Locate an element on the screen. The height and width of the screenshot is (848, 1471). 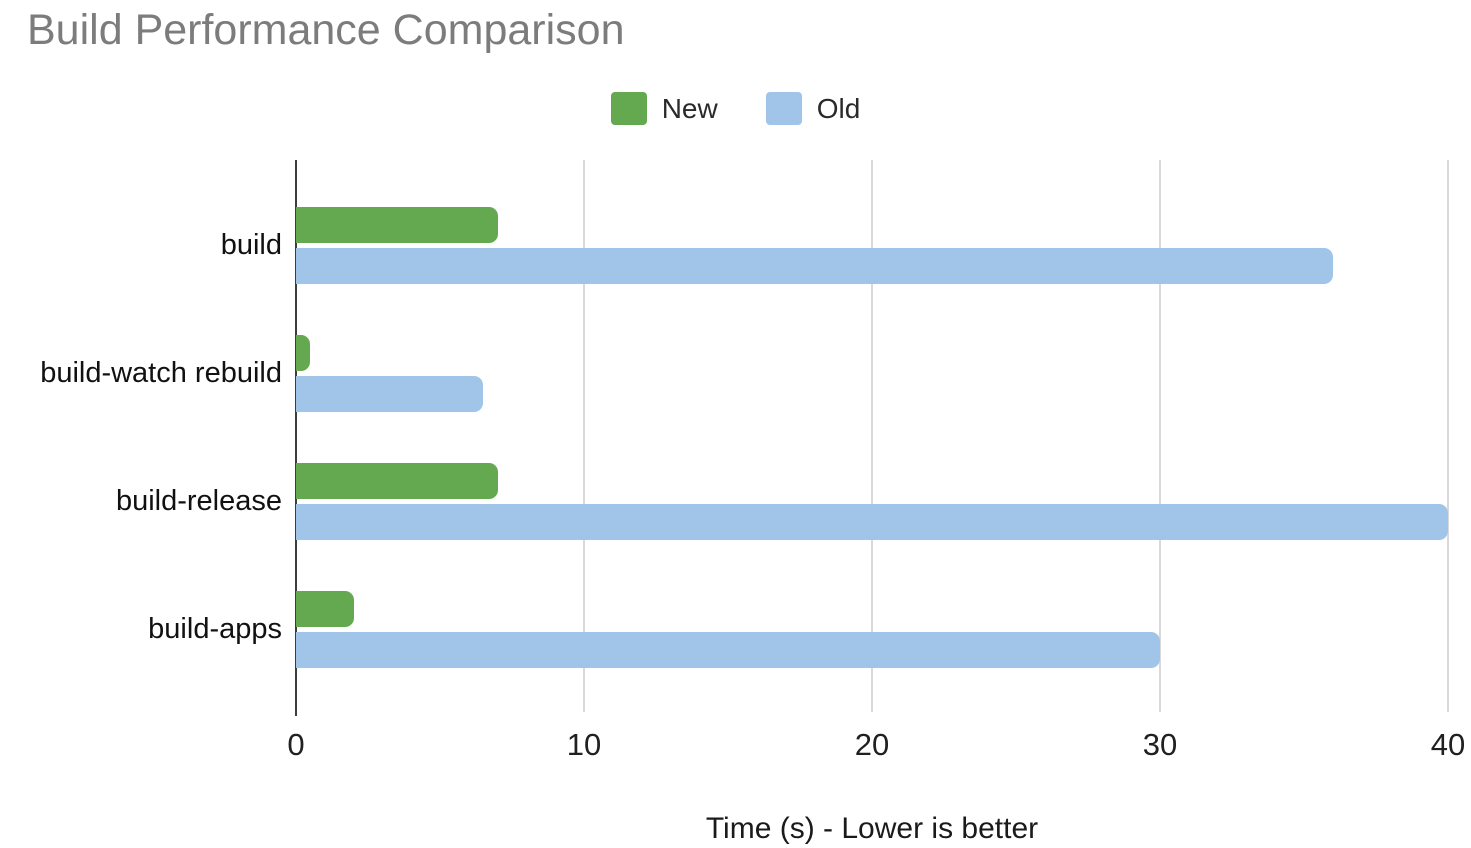
bar-old-build-apps is located at coordinates (728, 649).